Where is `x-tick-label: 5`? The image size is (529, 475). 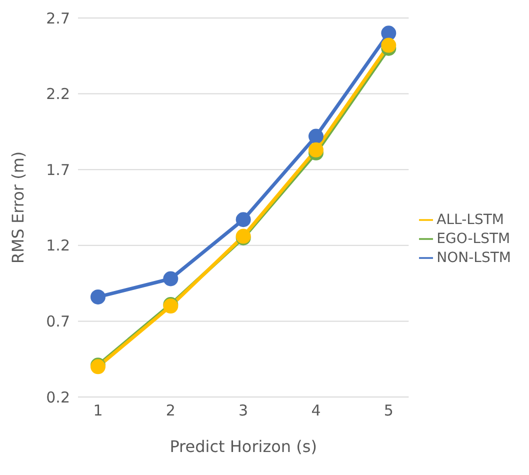
x-tick-label: 5 is located at coordinates (389, 411).